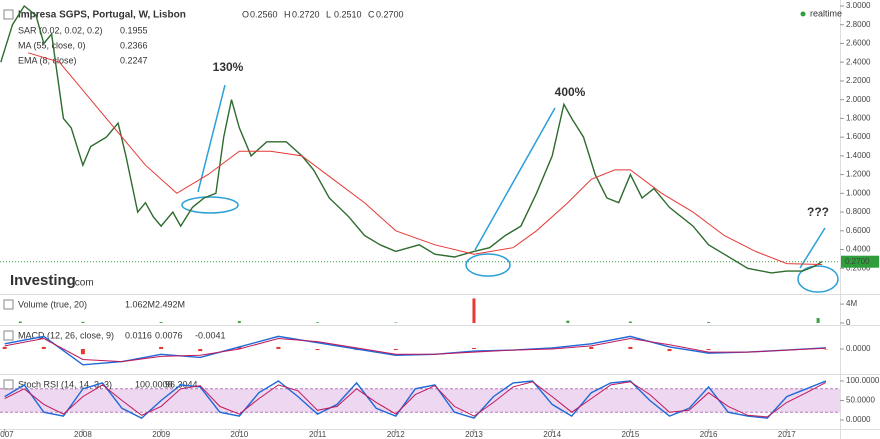  What do you see at coordinates (858, 155) in the screenshot?
I see `y-tick-label: 1.4000` at bounding box center [858, 155].